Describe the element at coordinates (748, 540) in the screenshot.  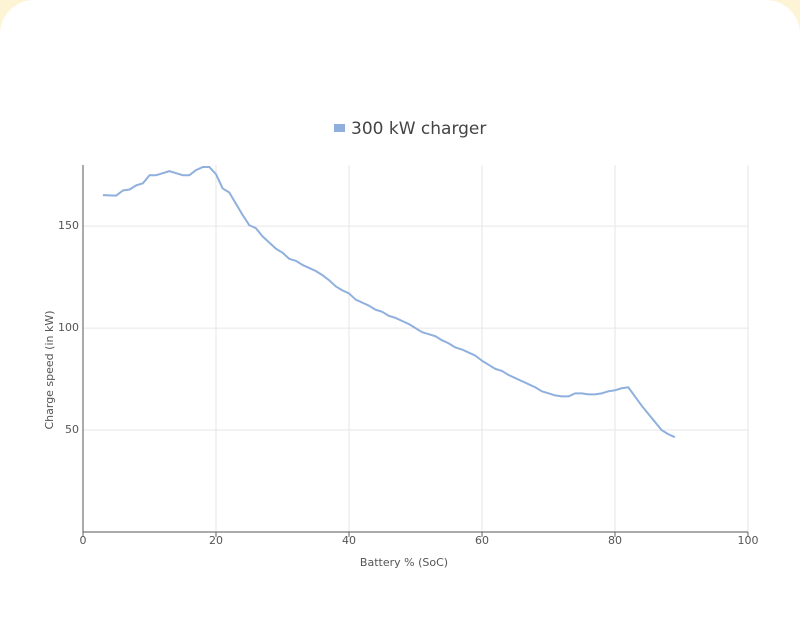
I see `x-tick-label: 100` at that location.